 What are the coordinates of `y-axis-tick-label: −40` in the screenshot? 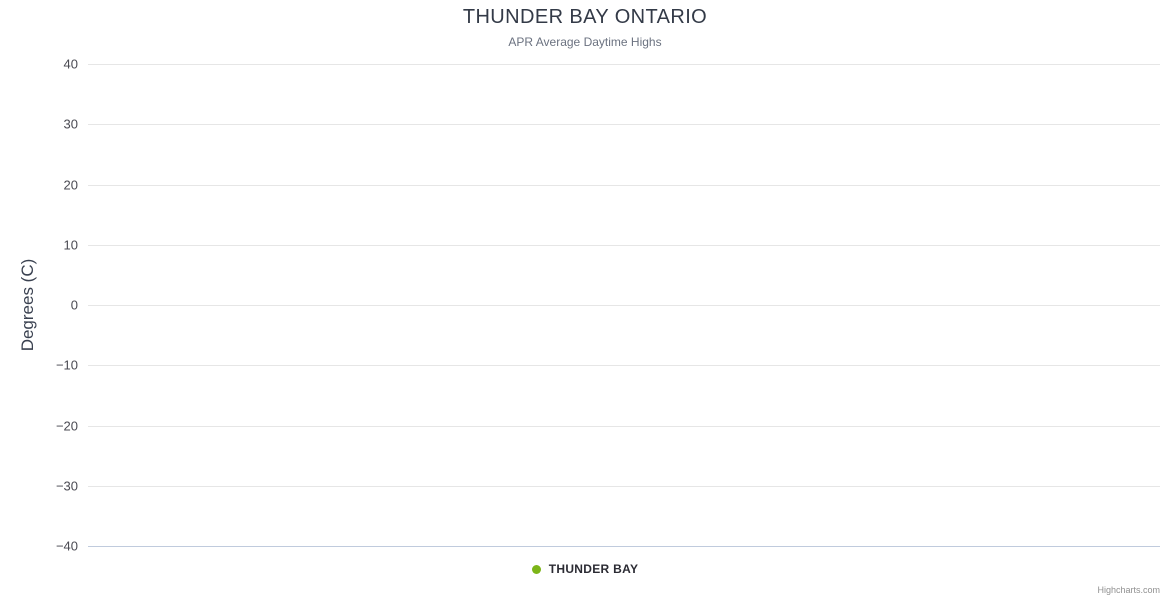 It's located at (66, 546).